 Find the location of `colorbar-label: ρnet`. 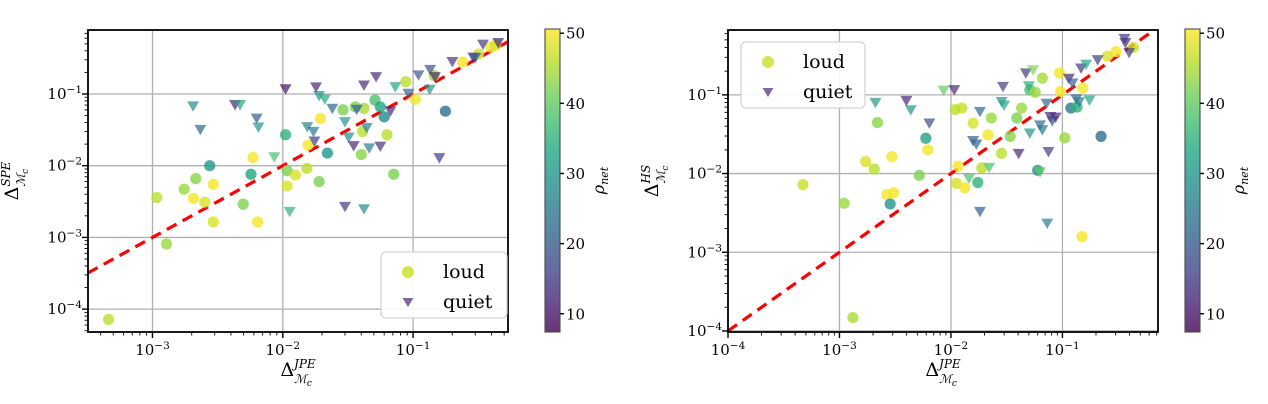

colorbar-label: ρnet is located at coordinates (600, 180).